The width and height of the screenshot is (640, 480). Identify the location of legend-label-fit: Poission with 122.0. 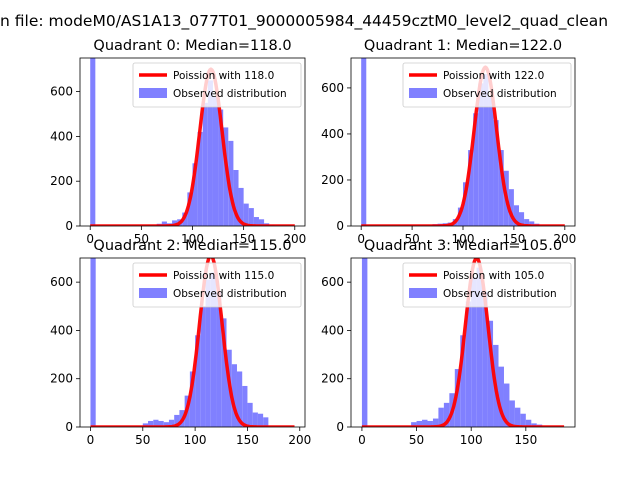
(493, 76).